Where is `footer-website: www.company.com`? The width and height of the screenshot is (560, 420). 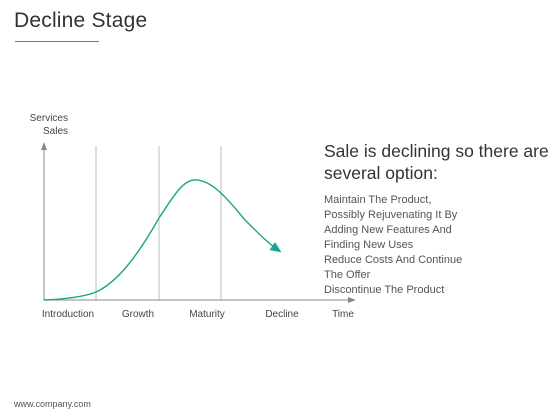 footer-website: www.company.com is located at coordinates (52, 404).